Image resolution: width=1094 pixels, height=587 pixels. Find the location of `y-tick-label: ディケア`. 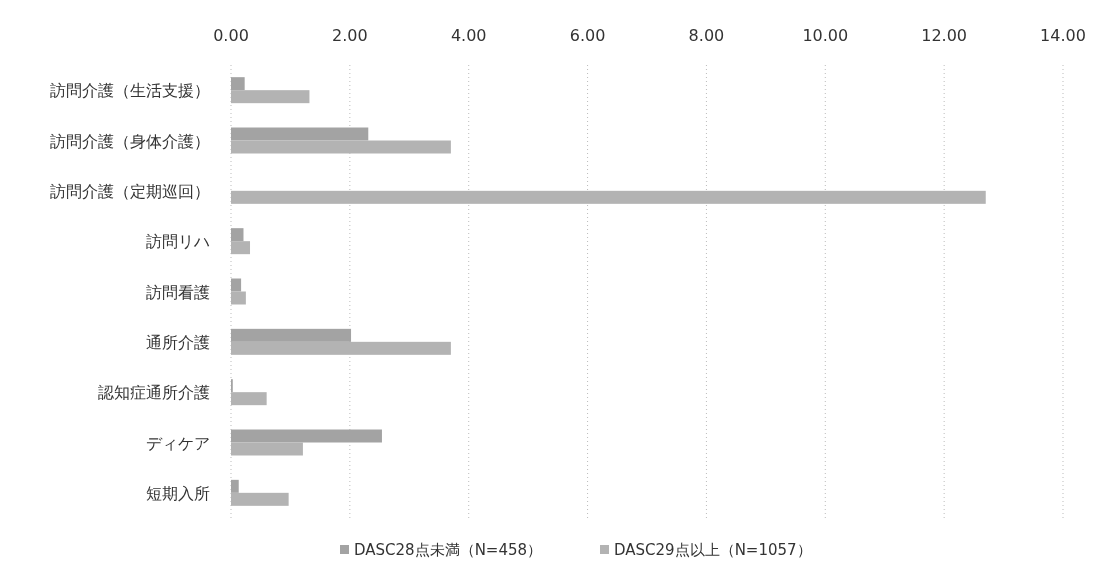

y-tick-label: ディケア is located at coordinates (178, 443).